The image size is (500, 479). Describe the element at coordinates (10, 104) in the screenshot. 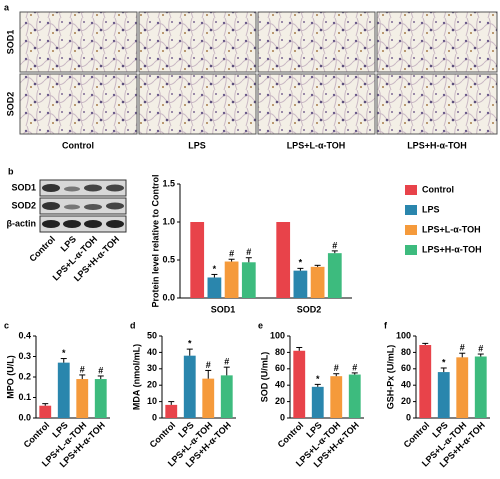

I see `row-label: SOD2` at that location.